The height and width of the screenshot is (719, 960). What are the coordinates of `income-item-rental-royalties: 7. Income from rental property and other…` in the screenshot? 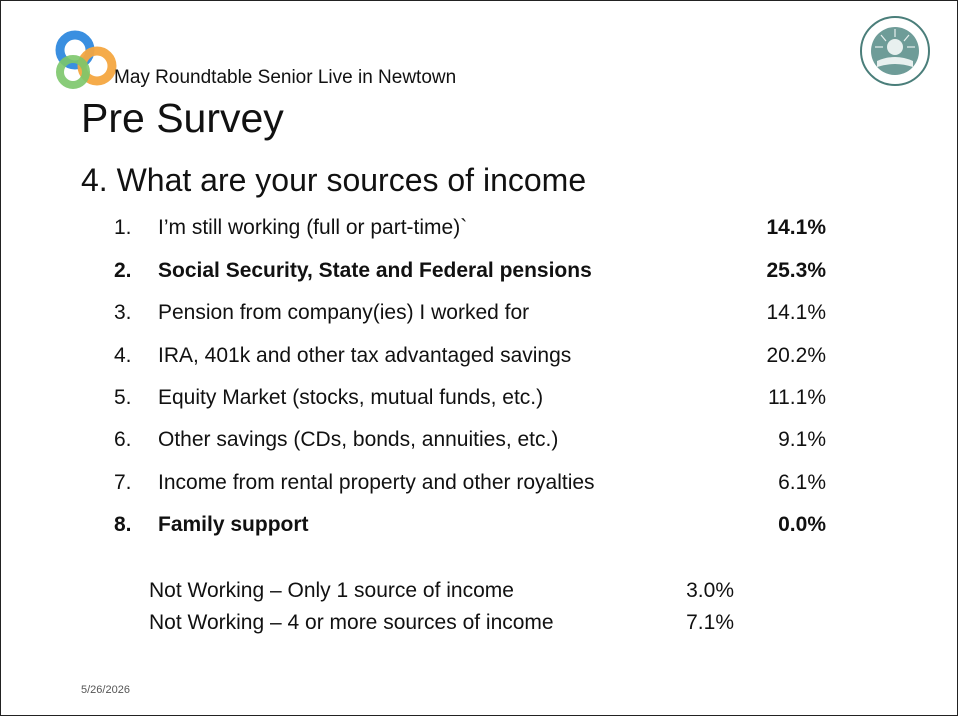 It's located at (470, 483).